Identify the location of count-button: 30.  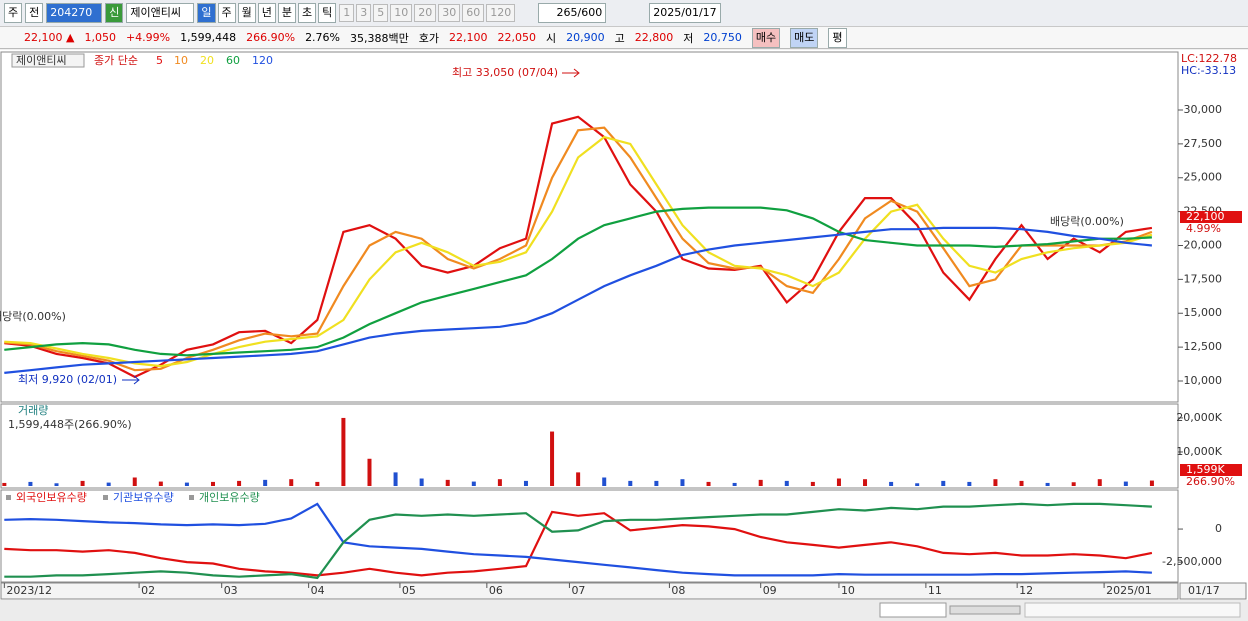
(449, 13).